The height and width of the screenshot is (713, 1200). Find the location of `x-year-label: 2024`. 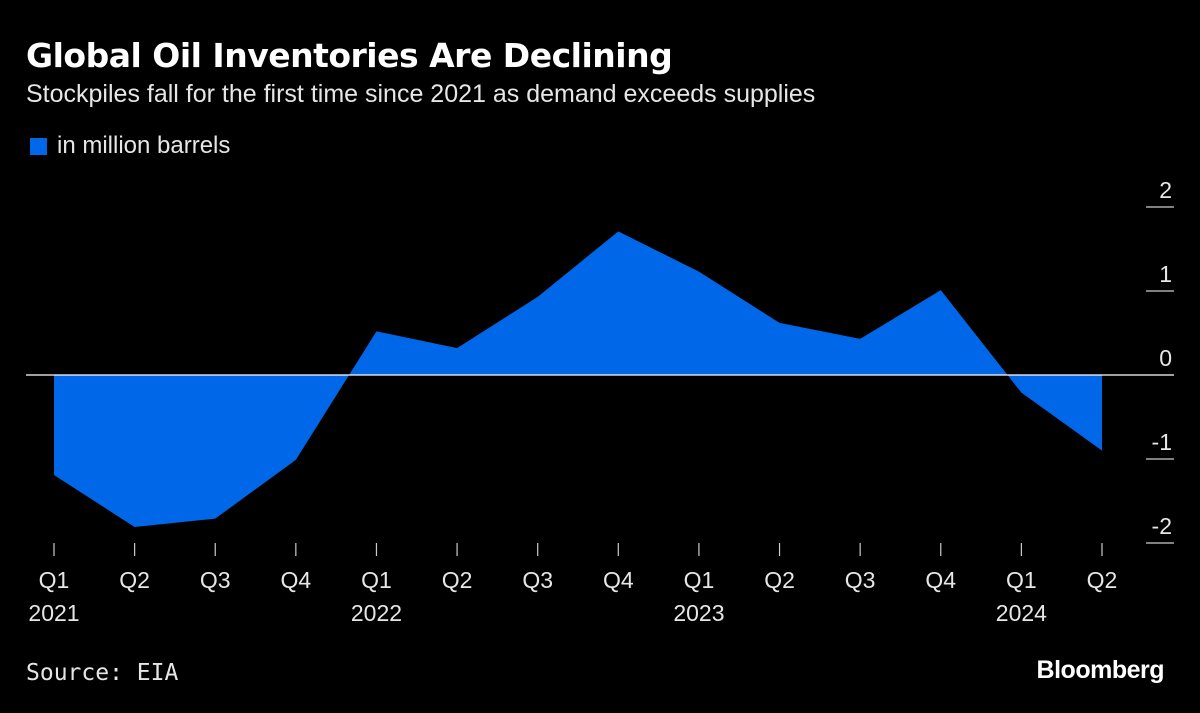

x-year-label: 2024 is located at coordinates (1021, 613).